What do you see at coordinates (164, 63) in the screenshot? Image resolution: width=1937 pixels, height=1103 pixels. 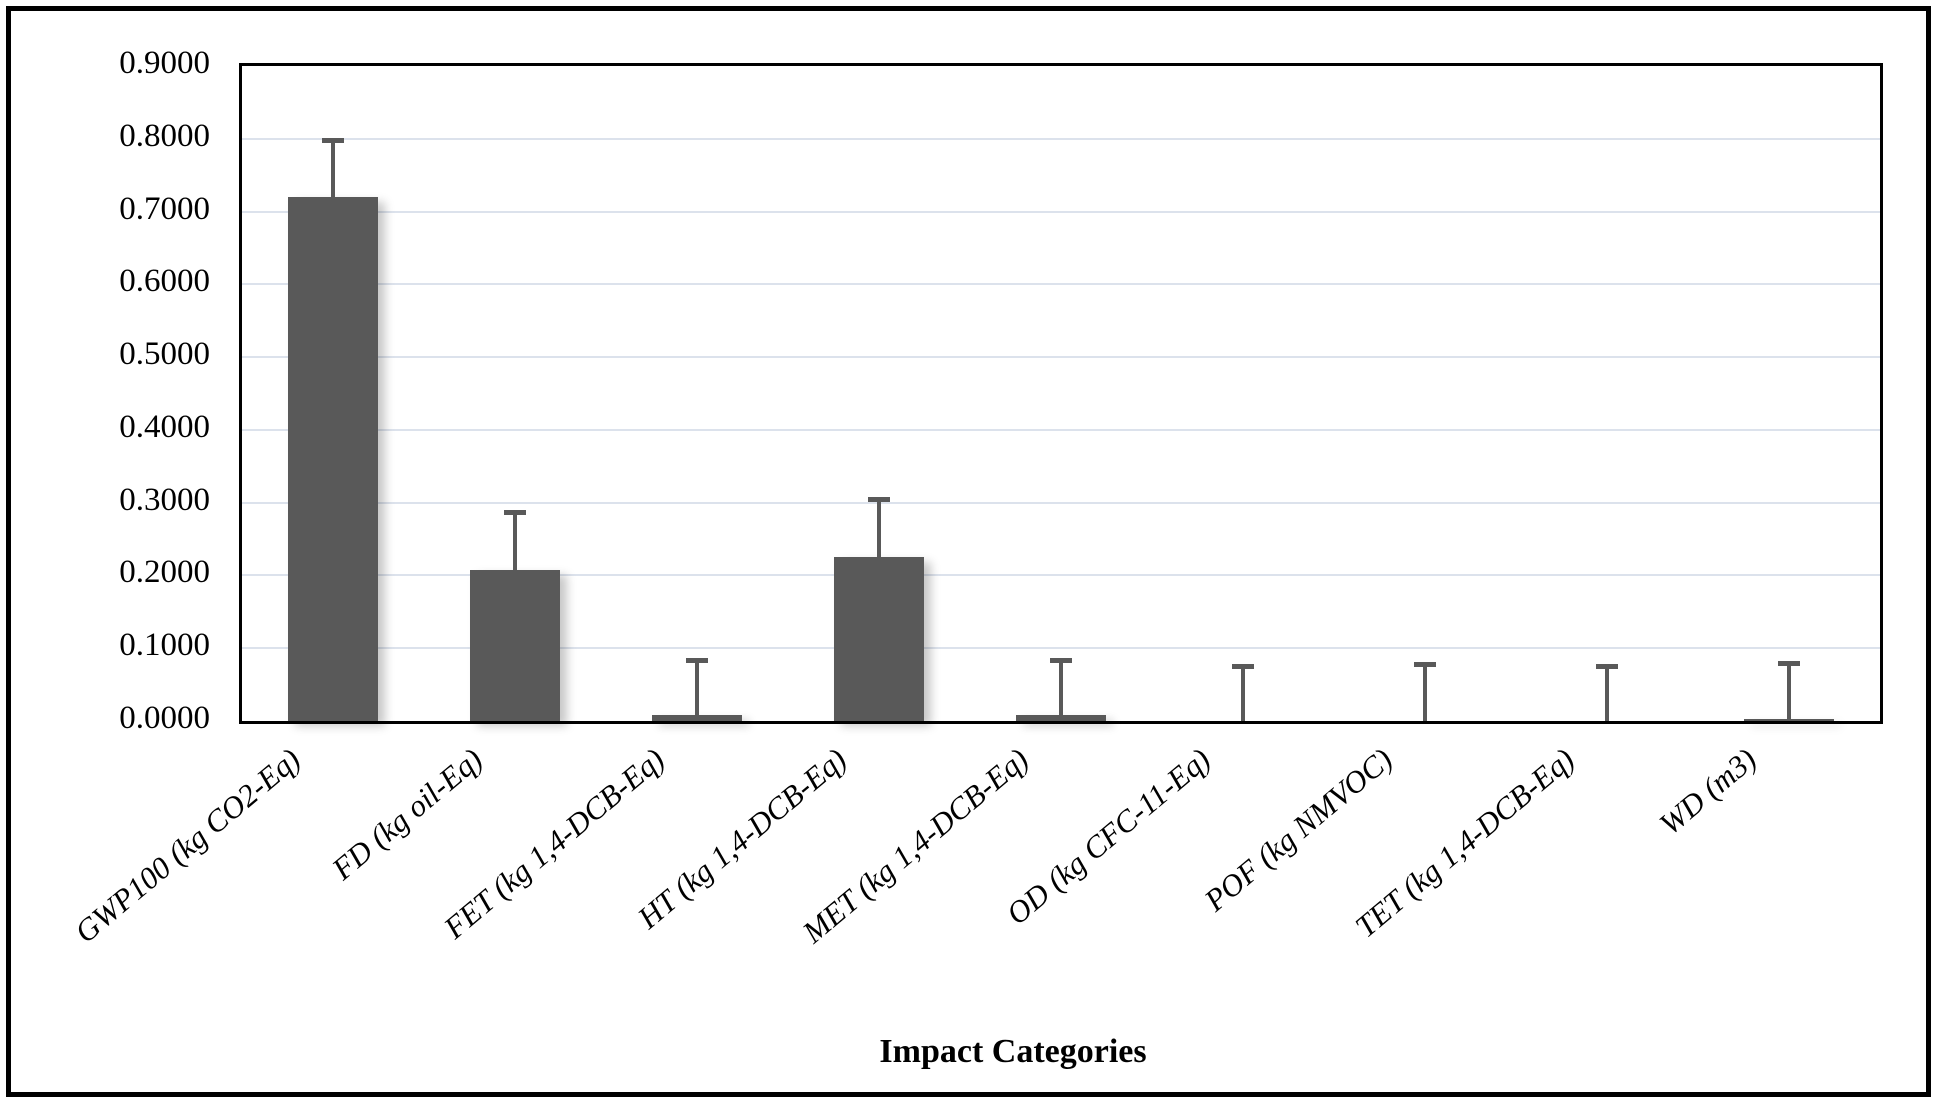 I see `y-tick-label: 0.9000` at bounding box center [164, 63].